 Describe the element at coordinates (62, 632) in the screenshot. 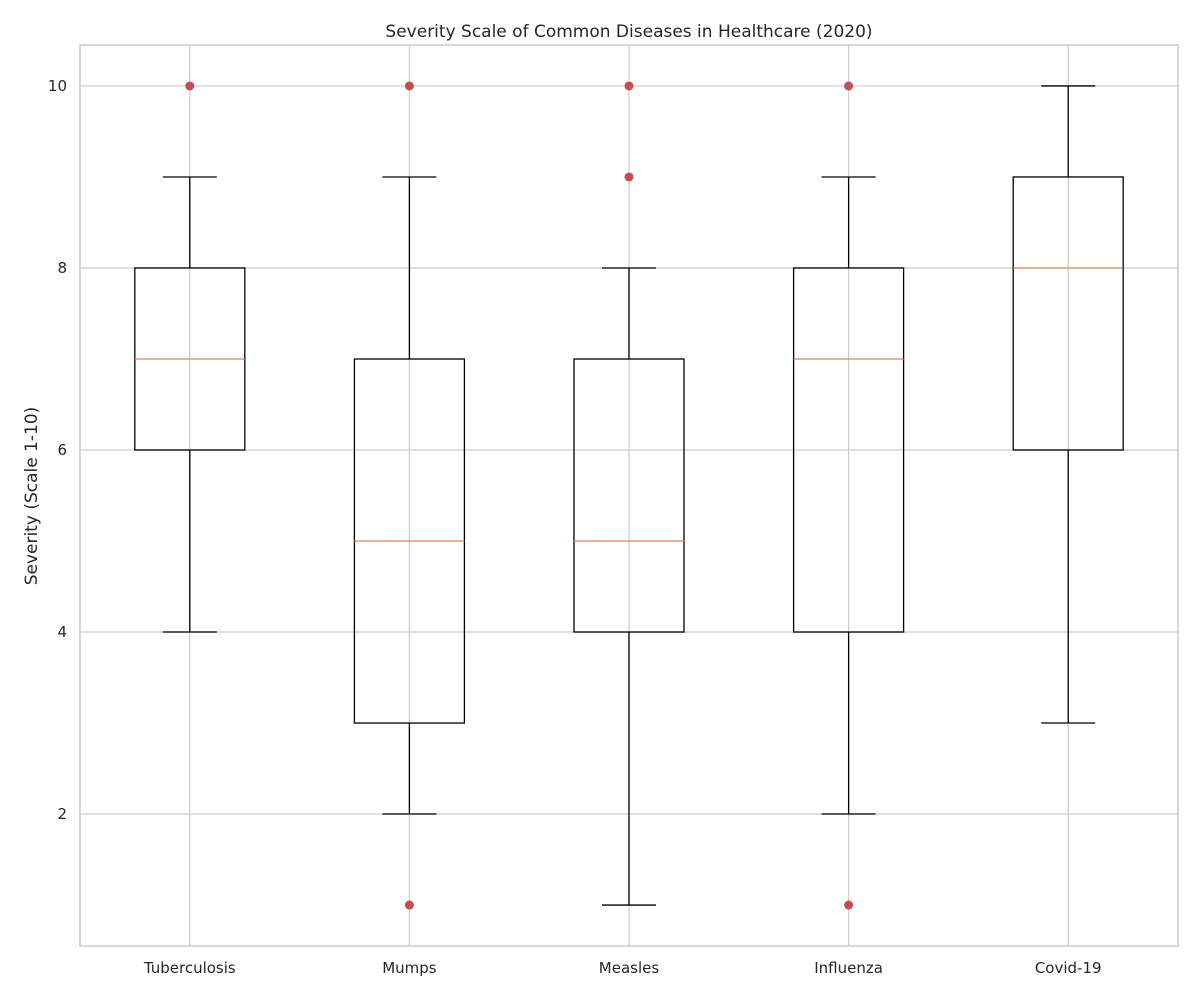

I see `y-tick-label: 4` at that location.